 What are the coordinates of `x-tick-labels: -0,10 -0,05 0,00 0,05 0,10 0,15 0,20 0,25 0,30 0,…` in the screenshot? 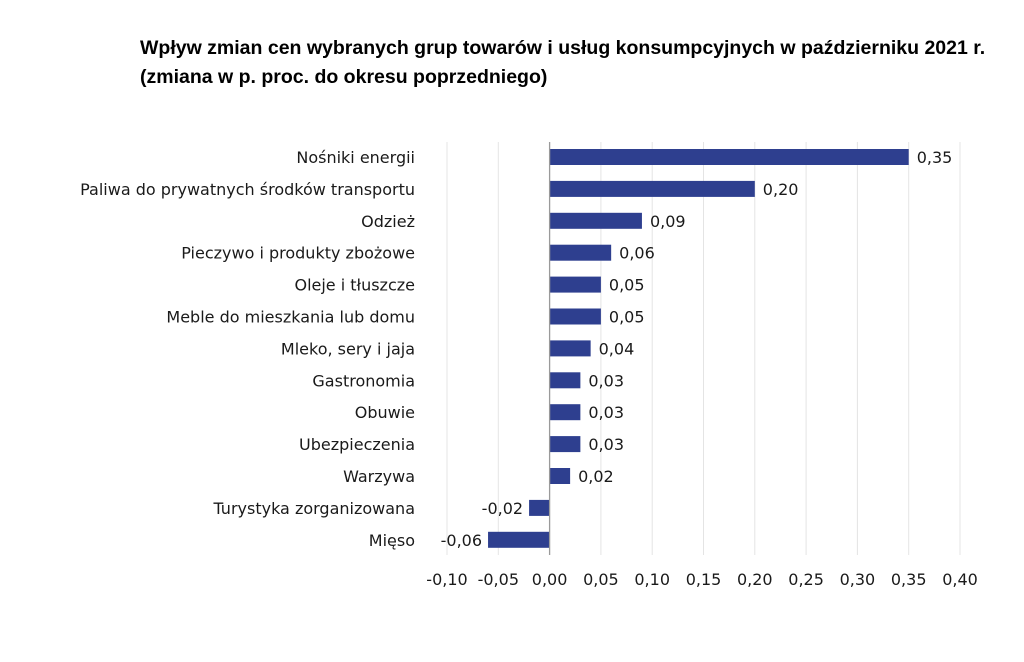 It's located at (702, 579).